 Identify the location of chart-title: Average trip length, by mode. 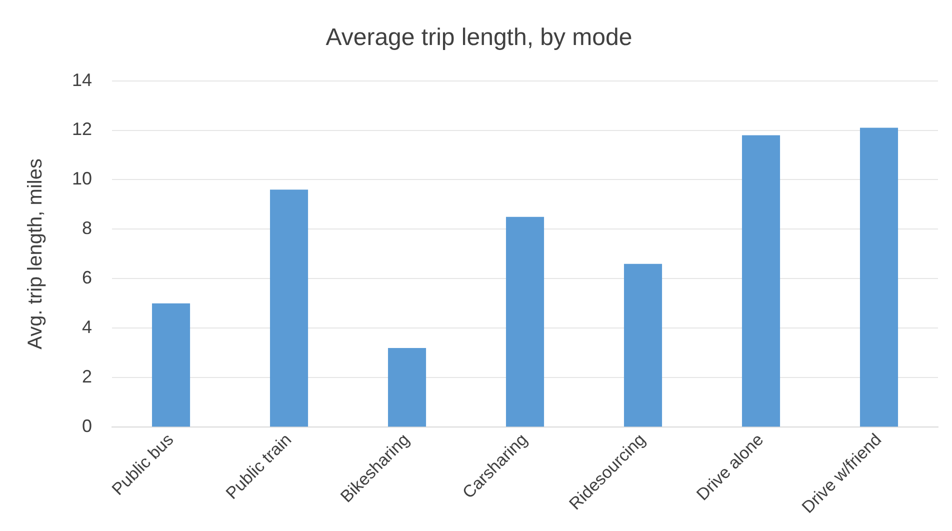
(479, 38).